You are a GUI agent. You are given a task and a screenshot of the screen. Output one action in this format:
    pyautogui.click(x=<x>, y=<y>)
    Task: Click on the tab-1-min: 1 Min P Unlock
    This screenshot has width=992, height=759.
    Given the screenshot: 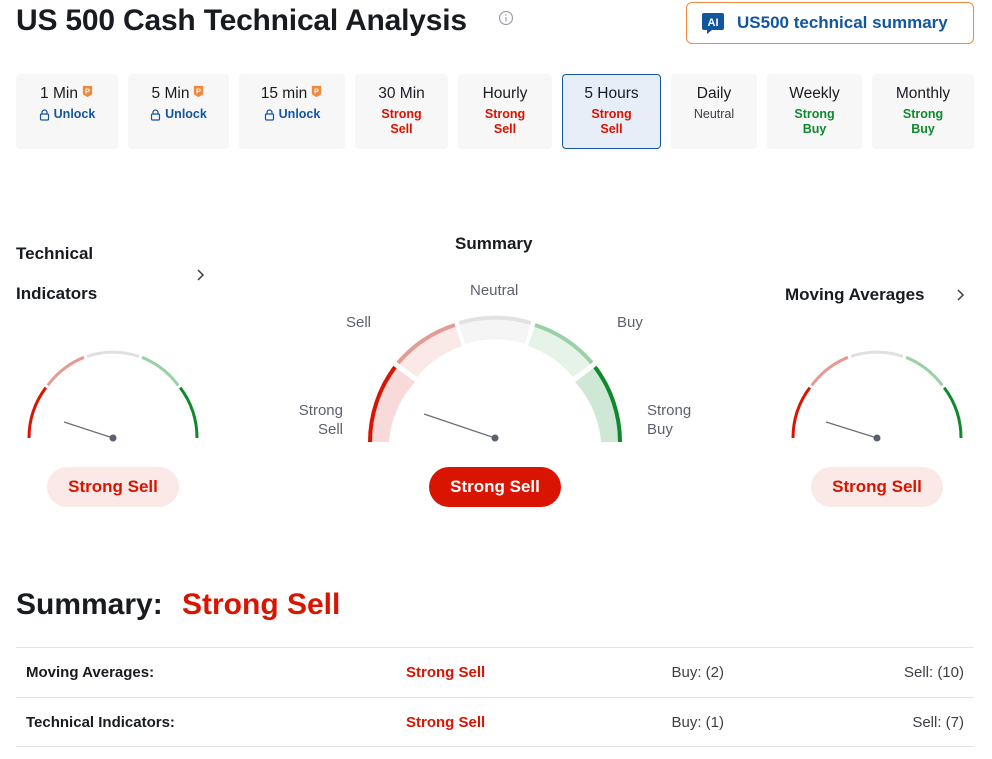 What is the action you would take?
    pyautogui.click(x=67, y=111)
    